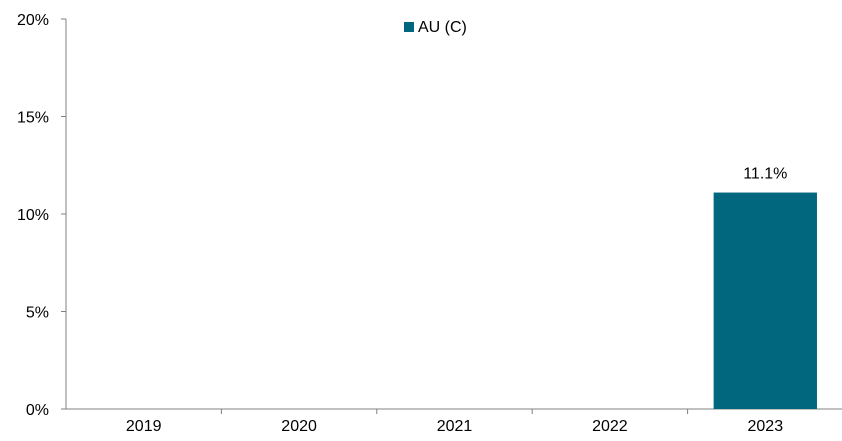 Image resolution: width=842 pixels, height=441 pixels. What do you see at coordinates (144, 426) in the screenshot?
I see `x-tick-label: 2019` at bounding box center [144, 426].